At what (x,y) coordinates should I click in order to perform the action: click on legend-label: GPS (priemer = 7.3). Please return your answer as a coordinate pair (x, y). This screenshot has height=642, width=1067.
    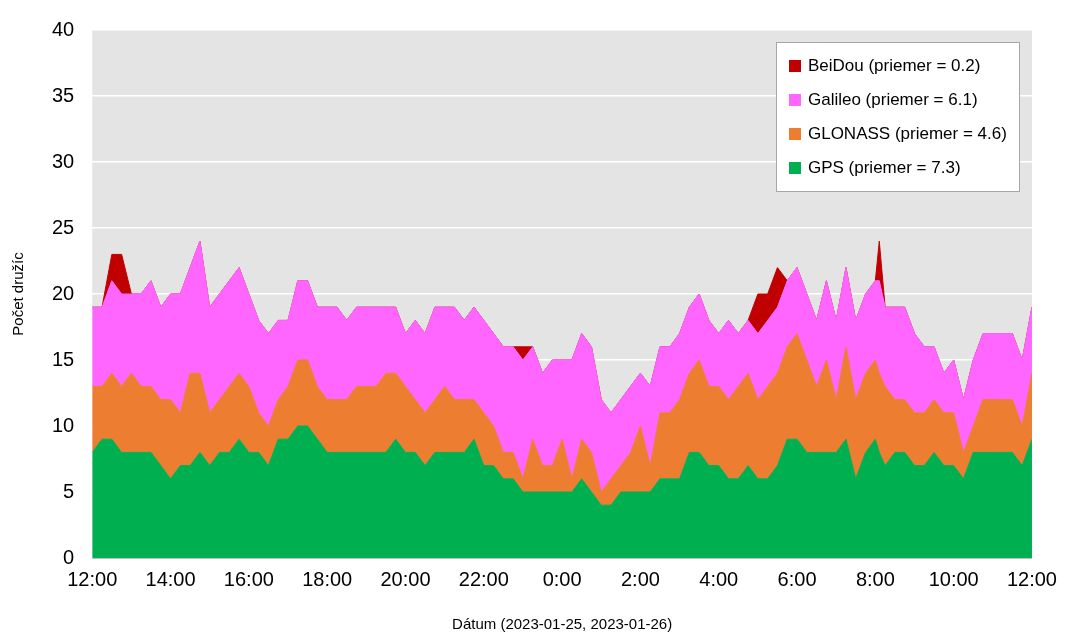
    Looking at the image, I should click on (884, 168).